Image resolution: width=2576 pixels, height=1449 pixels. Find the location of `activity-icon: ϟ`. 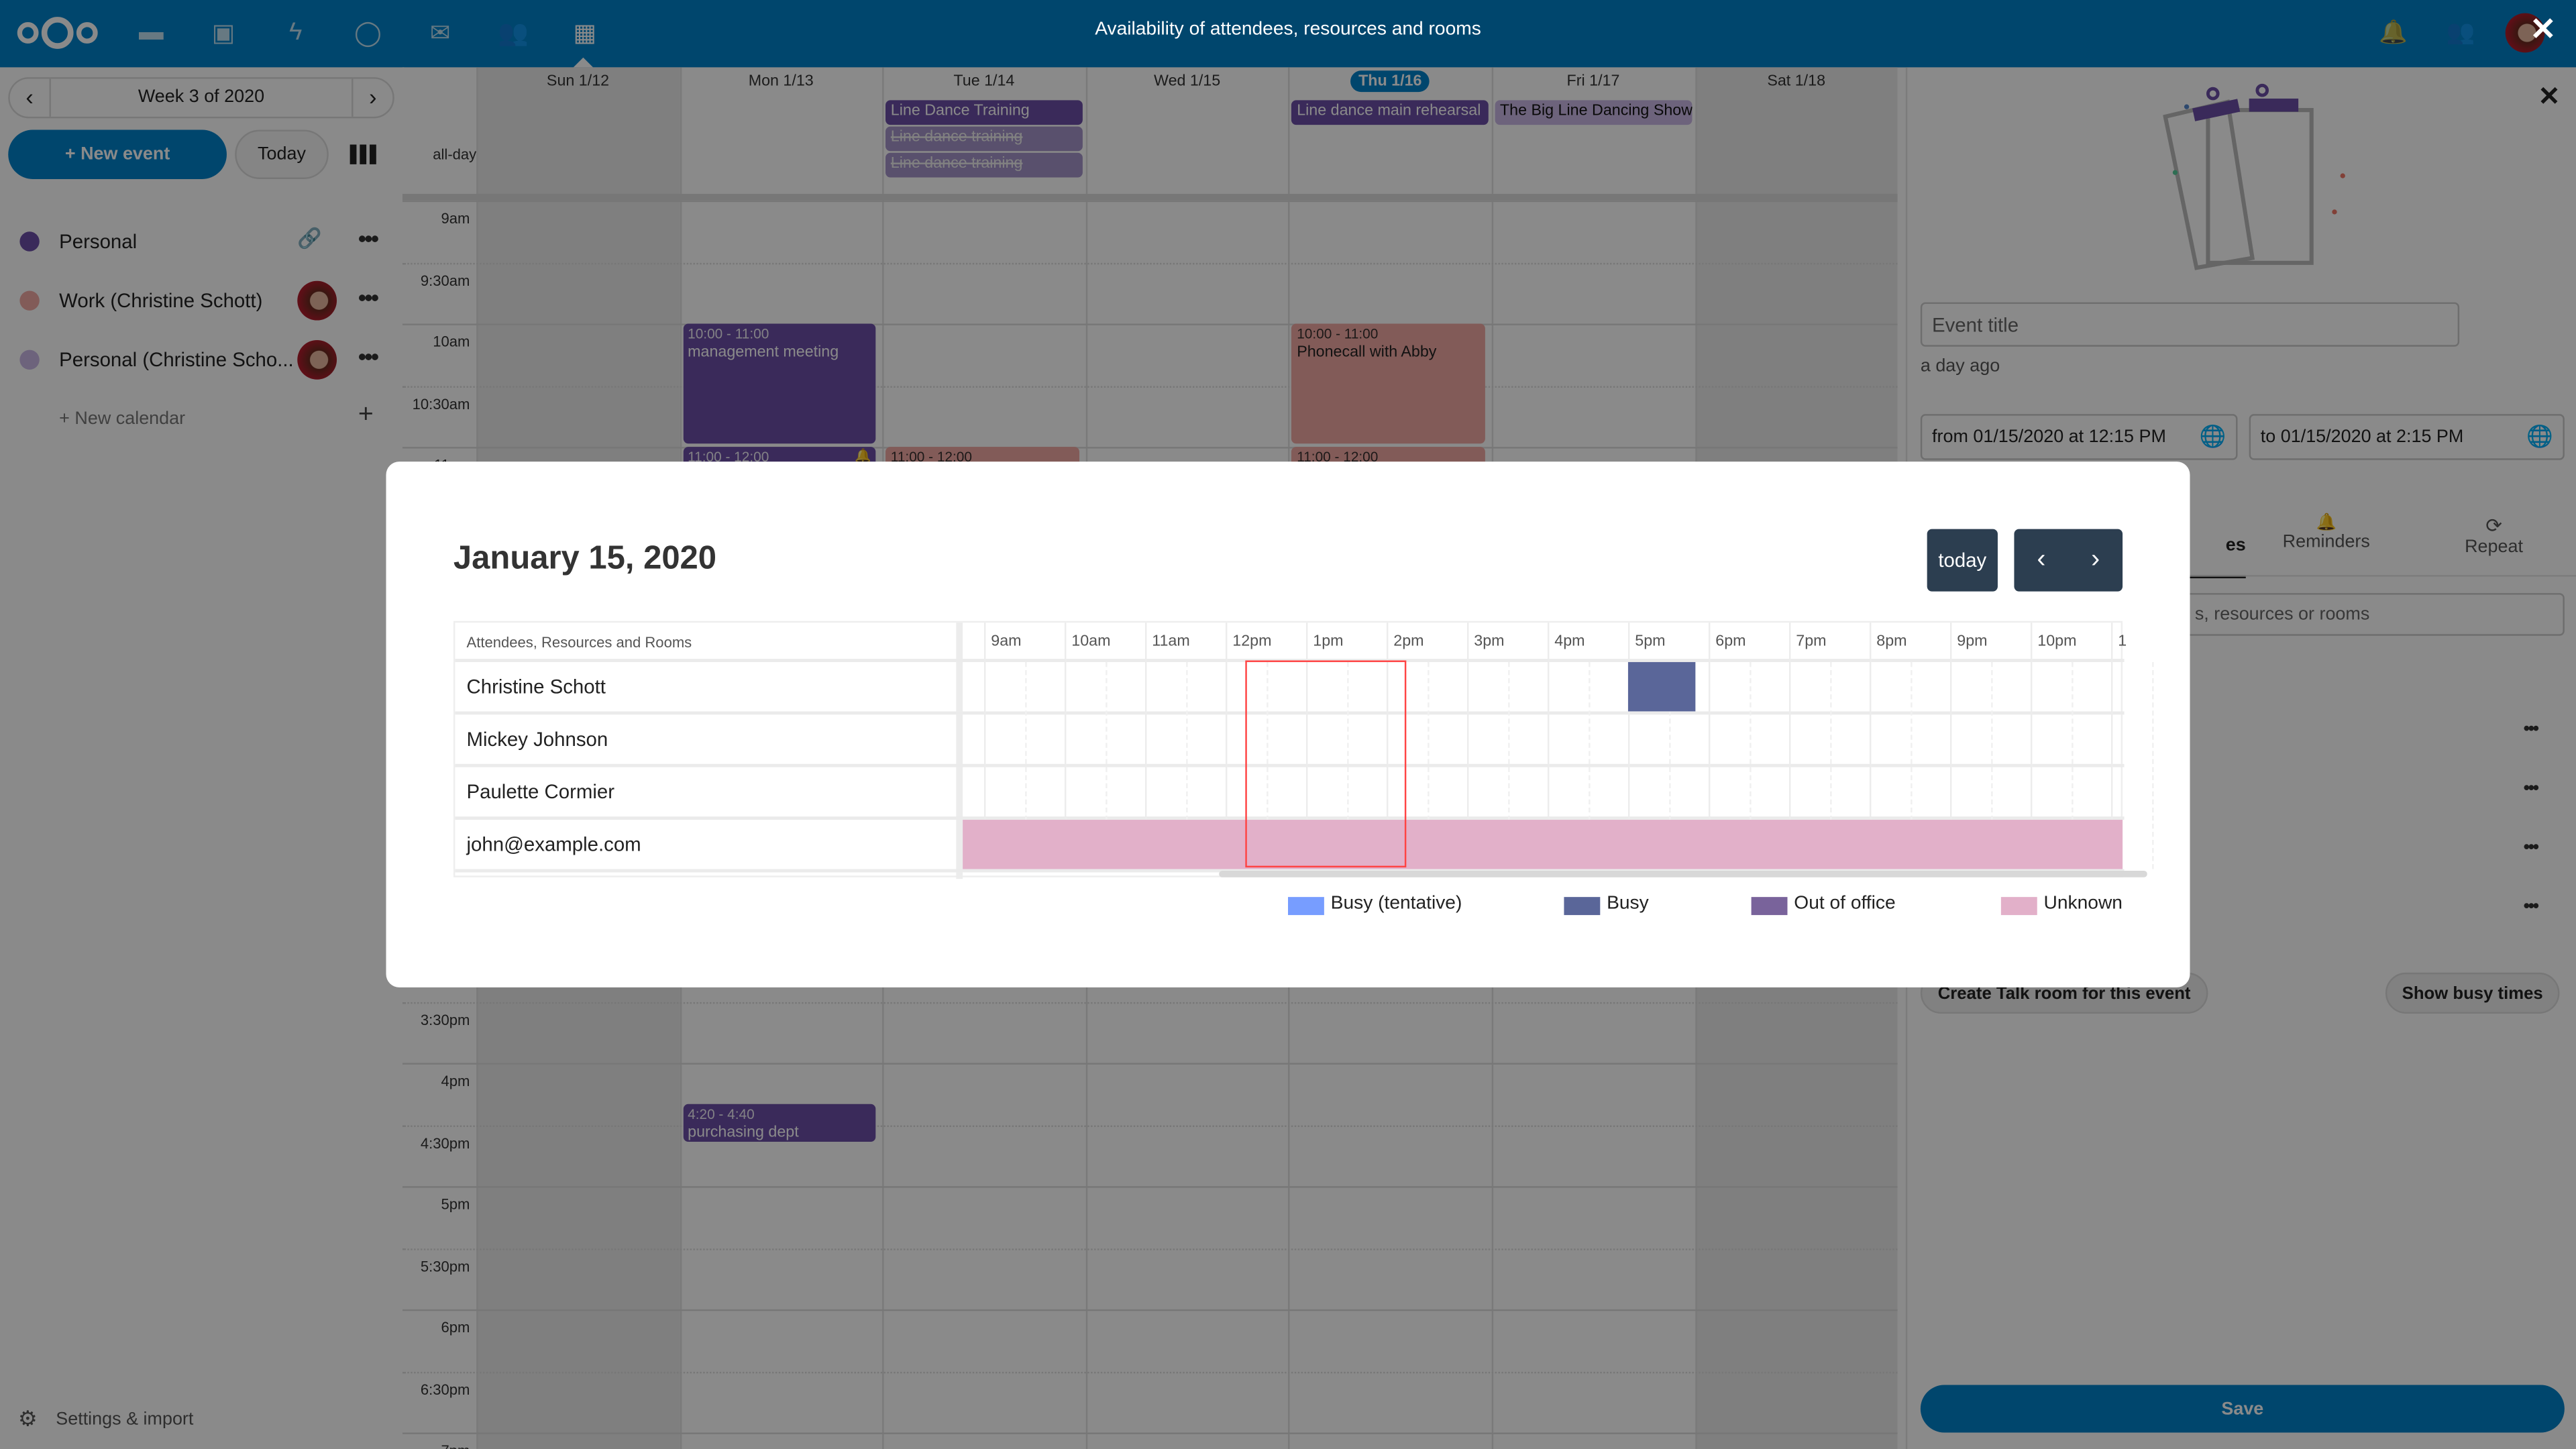

activity-icon: ϟ is located at coordinates (296, 31).